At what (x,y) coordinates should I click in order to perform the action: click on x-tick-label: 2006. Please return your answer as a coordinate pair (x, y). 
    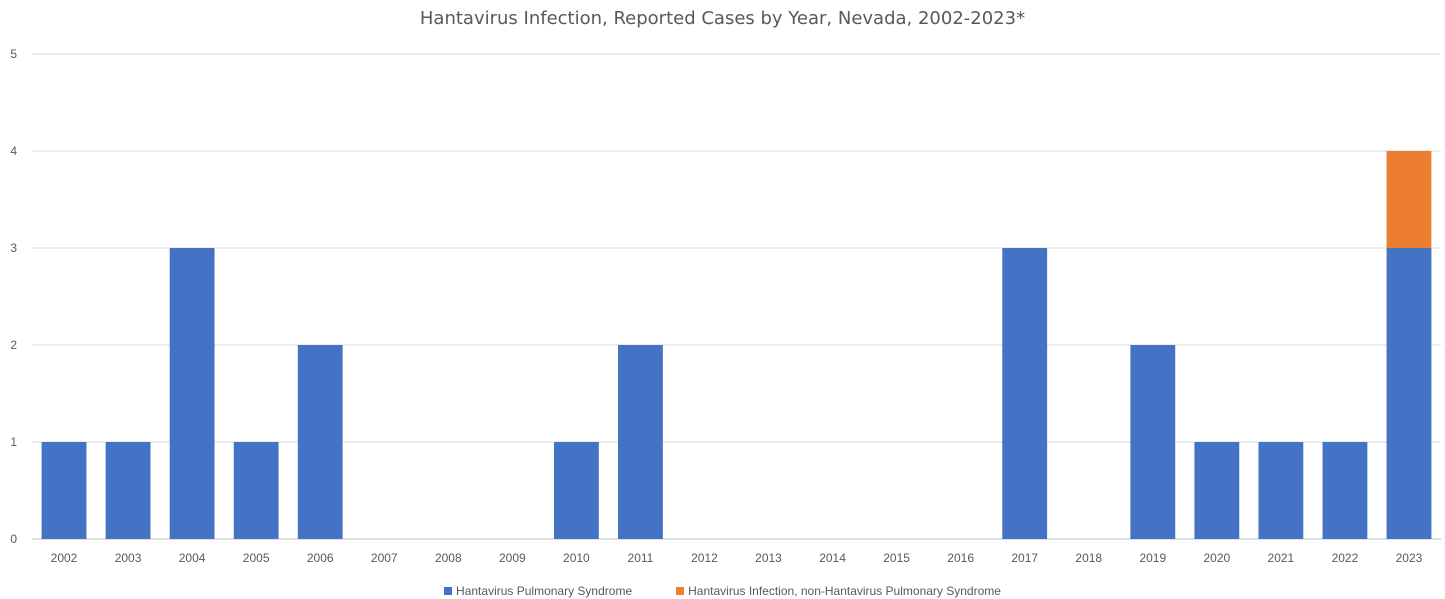
    Looking at the image, I should click on (320, 558).